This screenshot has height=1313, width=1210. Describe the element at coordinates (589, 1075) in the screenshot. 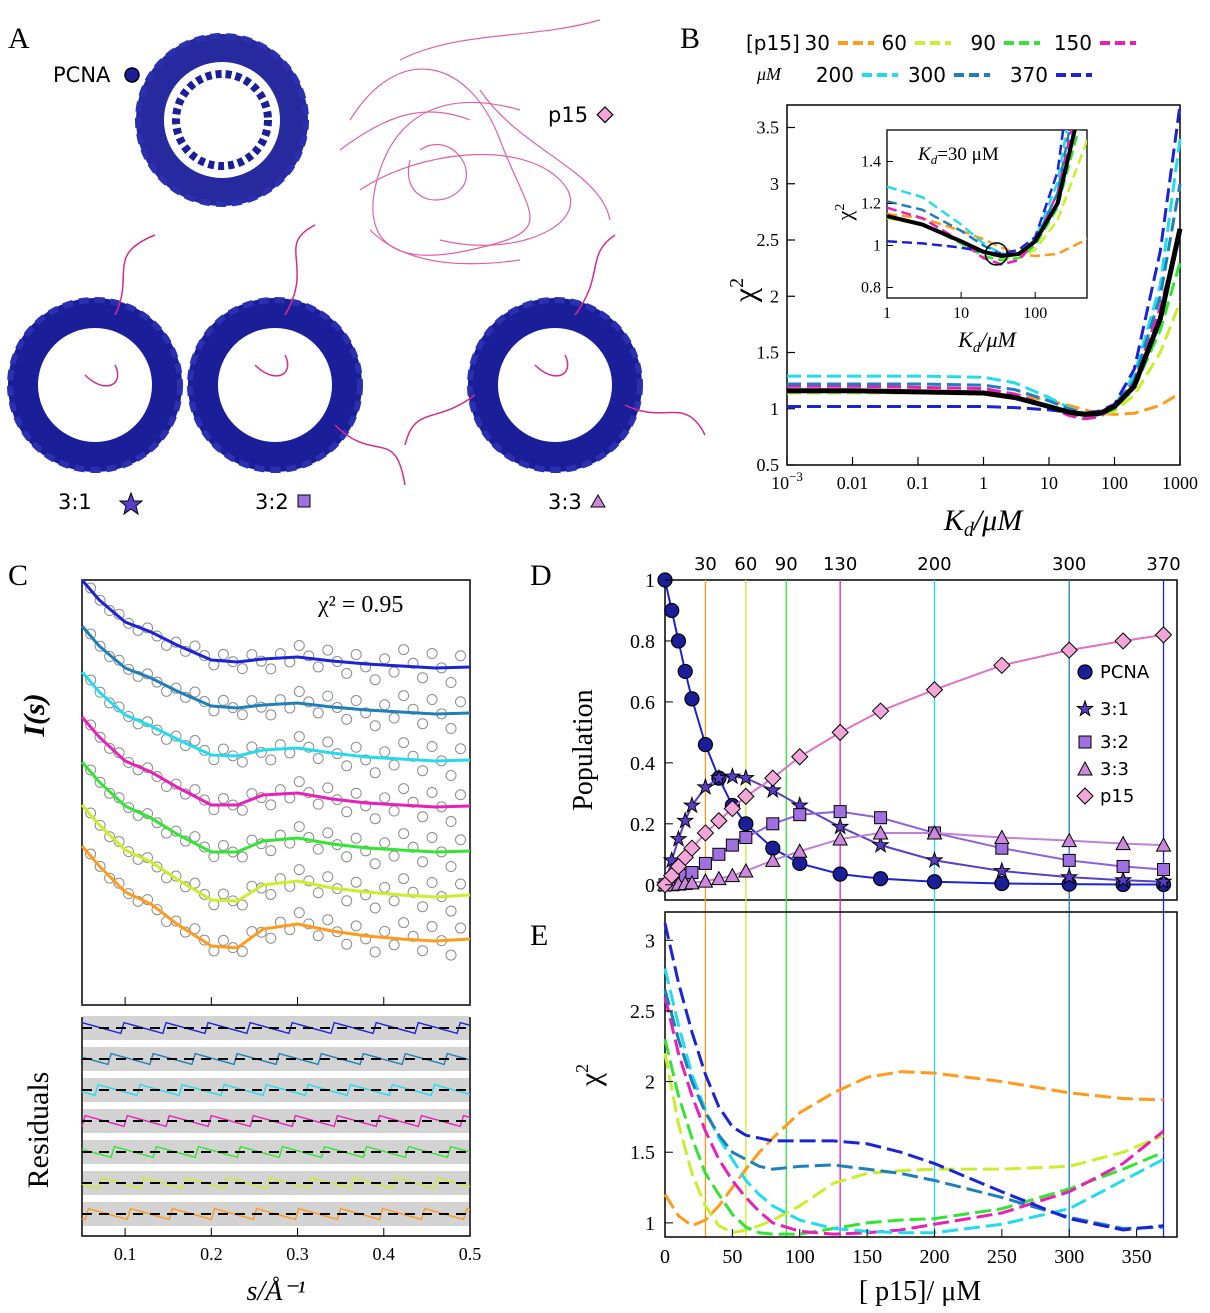

I see `y-axis-label: χ2` at that location.